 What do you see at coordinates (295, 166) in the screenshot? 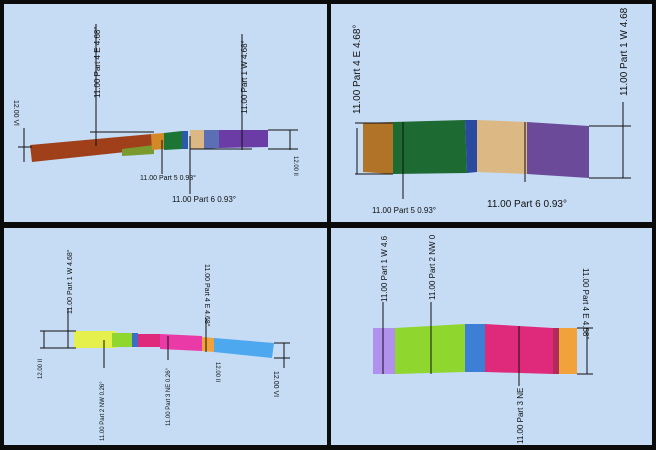
I see `dim-label-vl-right: 12.00 Il` at bounding box center [295, 166].